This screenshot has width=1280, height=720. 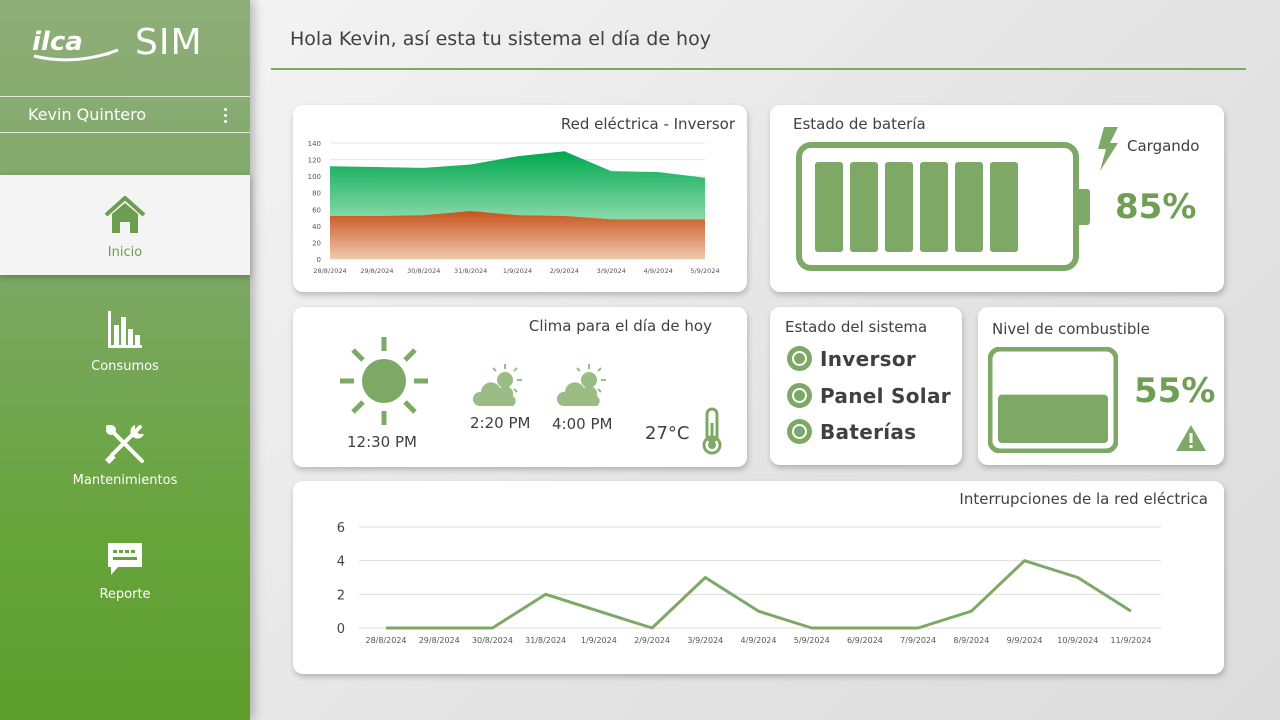 What do you see at coordinates (712, 431) in the screenshot?
I see `thermometer-icon` at bounding box center [712, 431].